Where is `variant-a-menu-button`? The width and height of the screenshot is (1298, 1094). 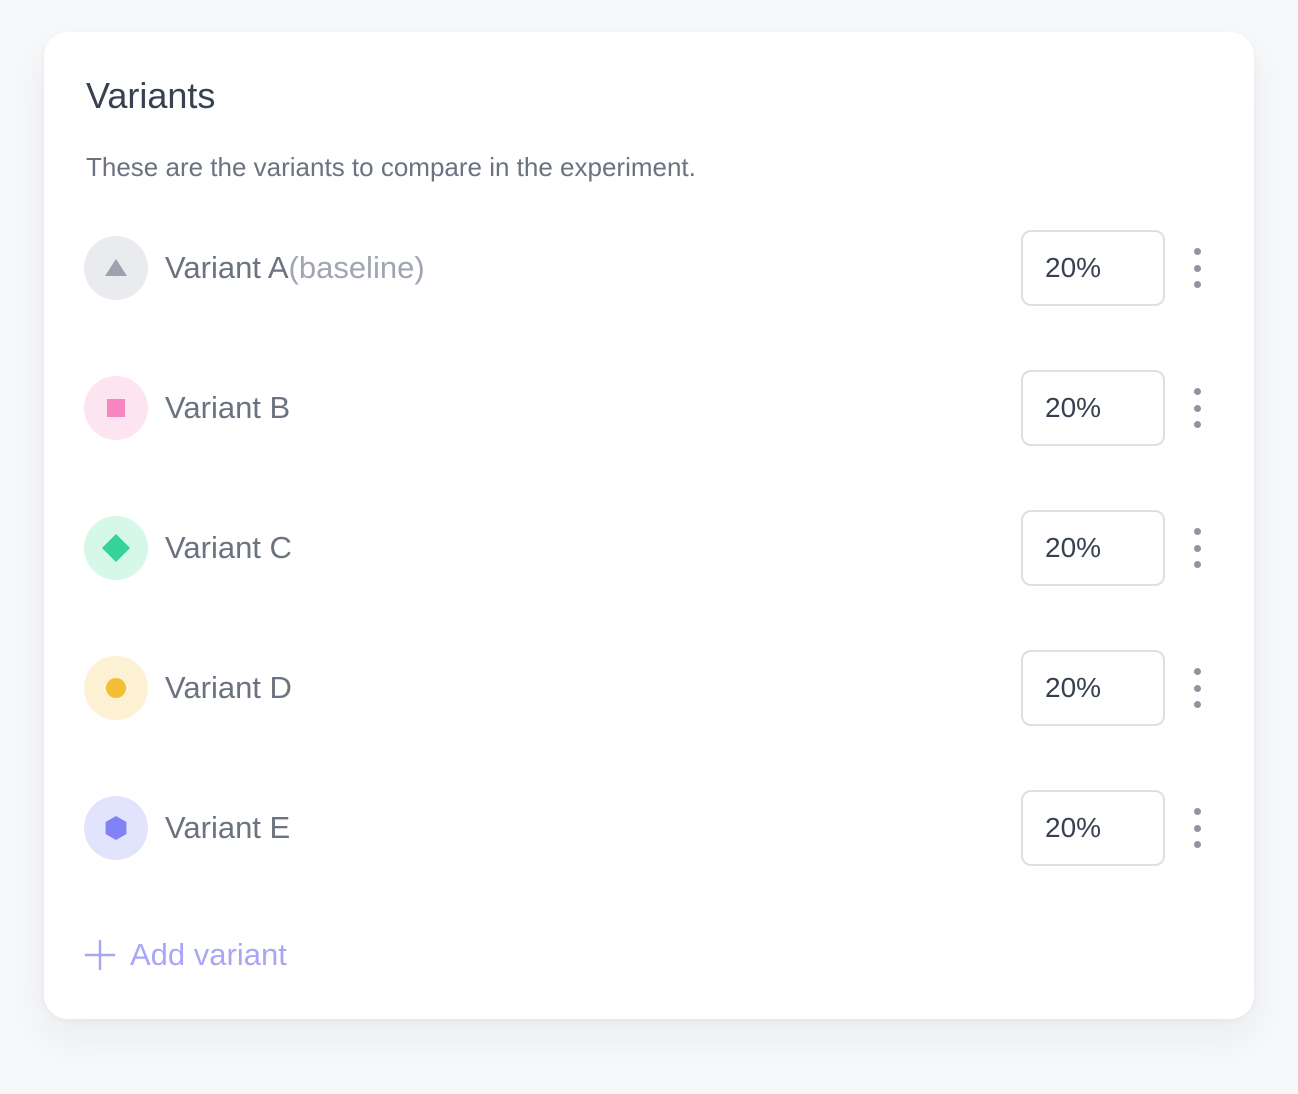 variant-a-menu-button is located at coordinates (1197, 268).